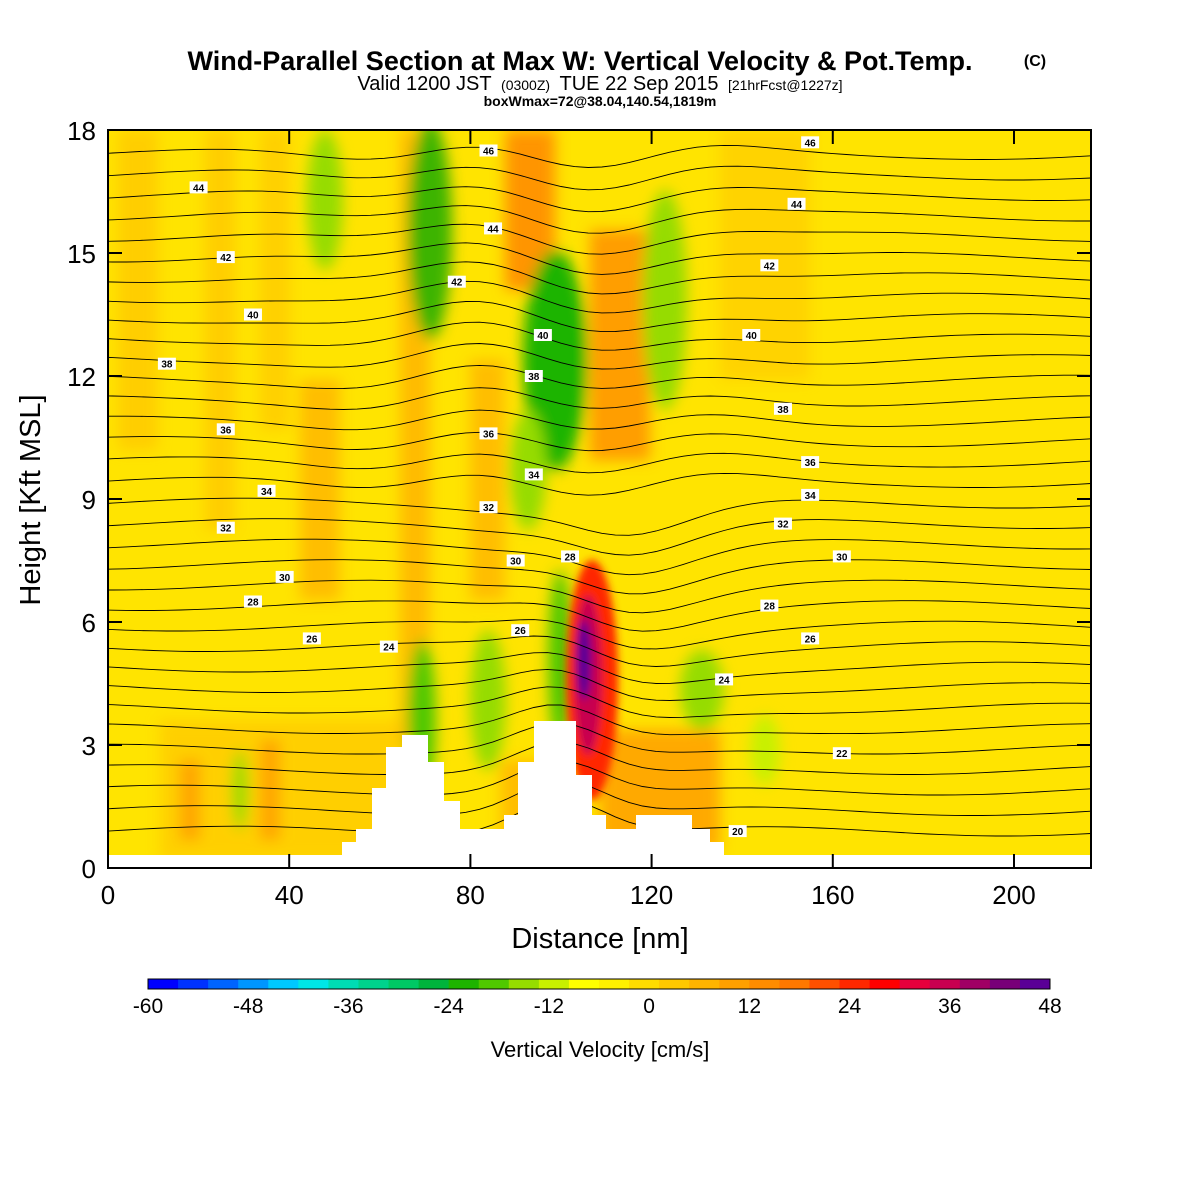 The width and height of the screenshot is (1200, 1200). What do you see at coordinates (289, 895) in the screenshot?
I see `x-tick-label: 40` at bounding box center [289, 895].